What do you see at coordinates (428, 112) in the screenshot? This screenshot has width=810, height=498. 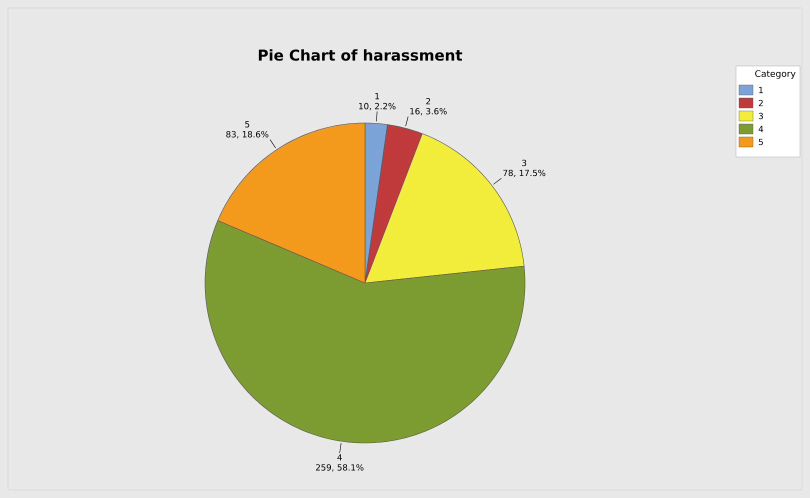 I see `data-label: 16, 3.6%` at bounding box center [428, 112].